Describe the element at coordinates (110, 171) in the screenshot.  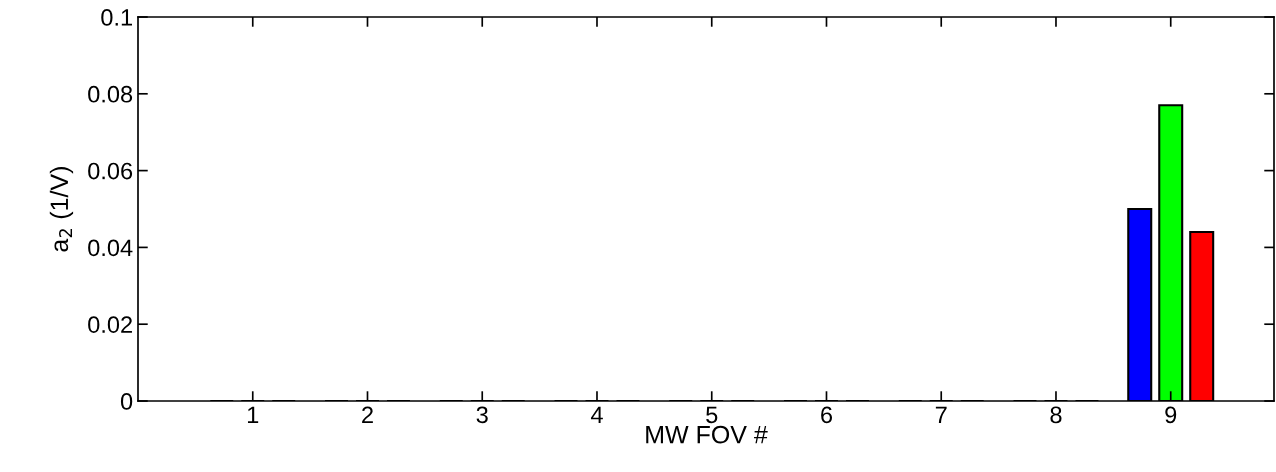
I see `y-tick-label: 0.06` at that location.